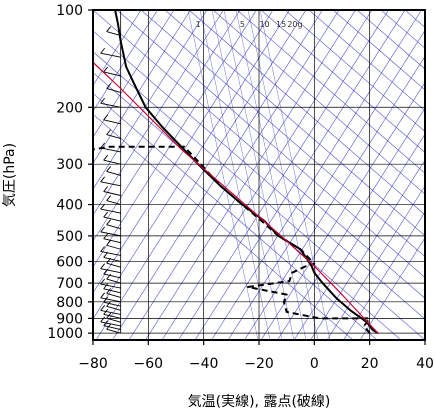  Describe the element at coordinates (242, 24) in the screenshot. I see `mixing-ratio-label: 5` at that location.